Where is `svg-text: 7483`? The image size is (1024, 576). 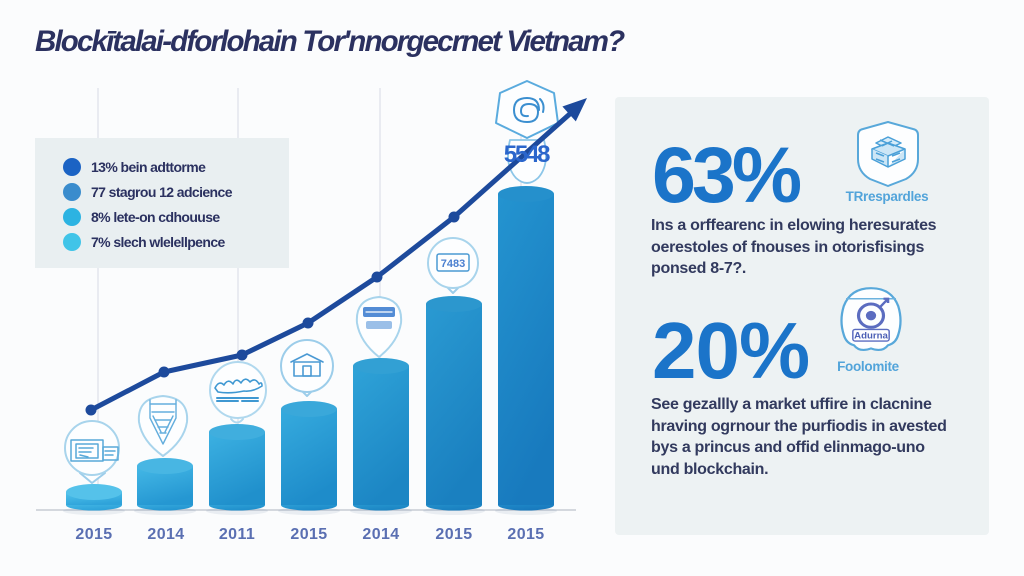
svg-text: 7483 is located at coordinates (453, 264).